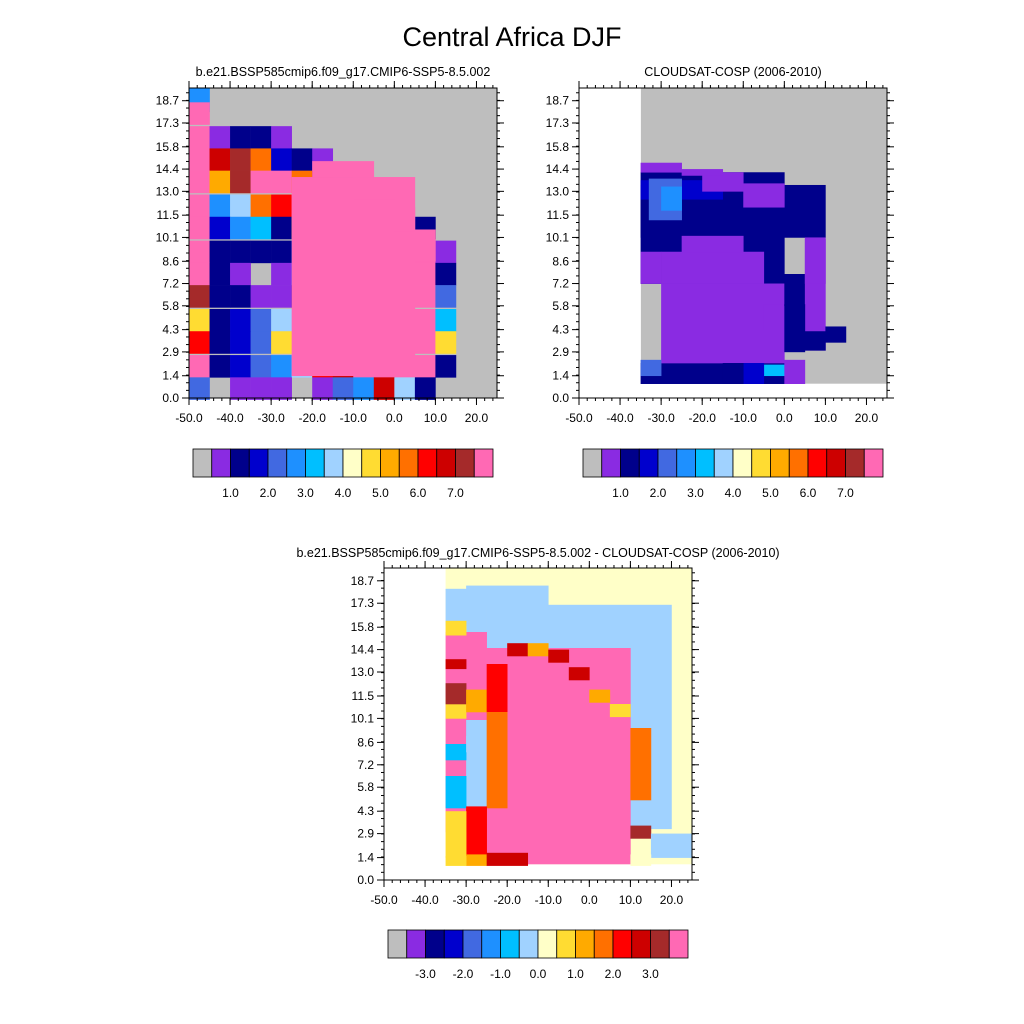  Describe the element at coordinates (511, 37) in the screenshot. I see `figure-title: Central Africa DJF` at that location.